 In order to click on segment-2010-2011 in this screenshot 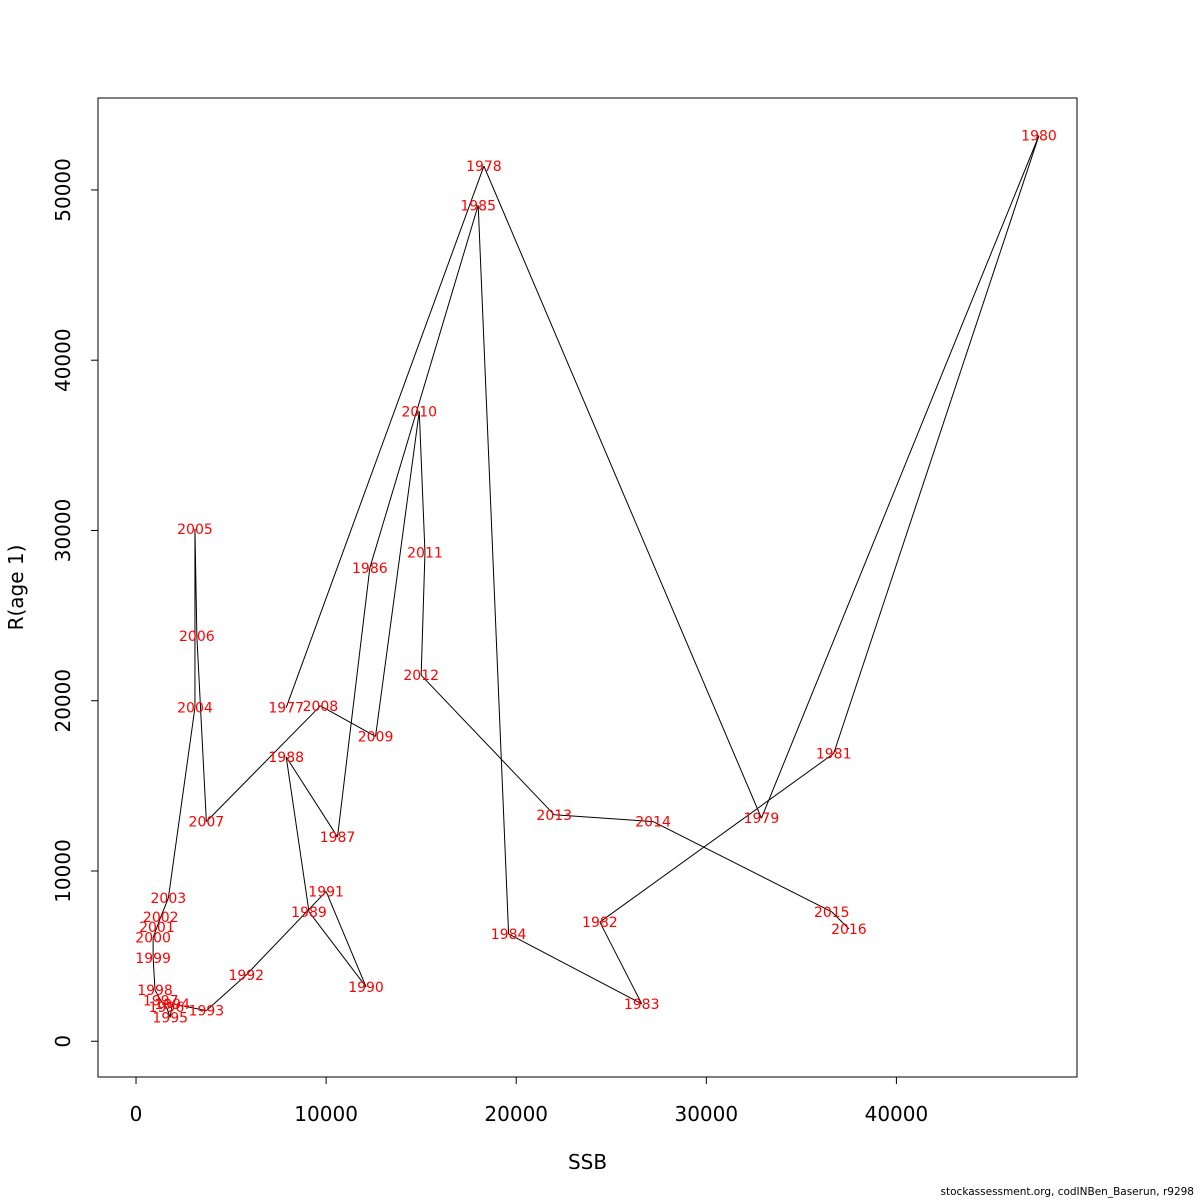, I will do `click(422, 482)`.